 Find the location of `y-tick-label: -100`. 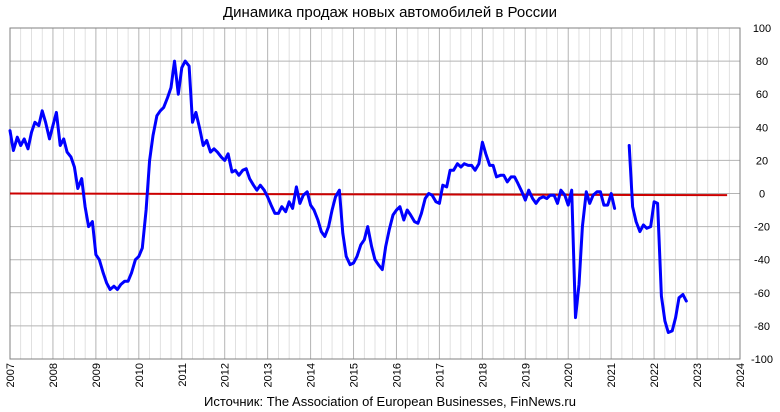

y-tick-label: -100 is located at coordinates (762, 360).